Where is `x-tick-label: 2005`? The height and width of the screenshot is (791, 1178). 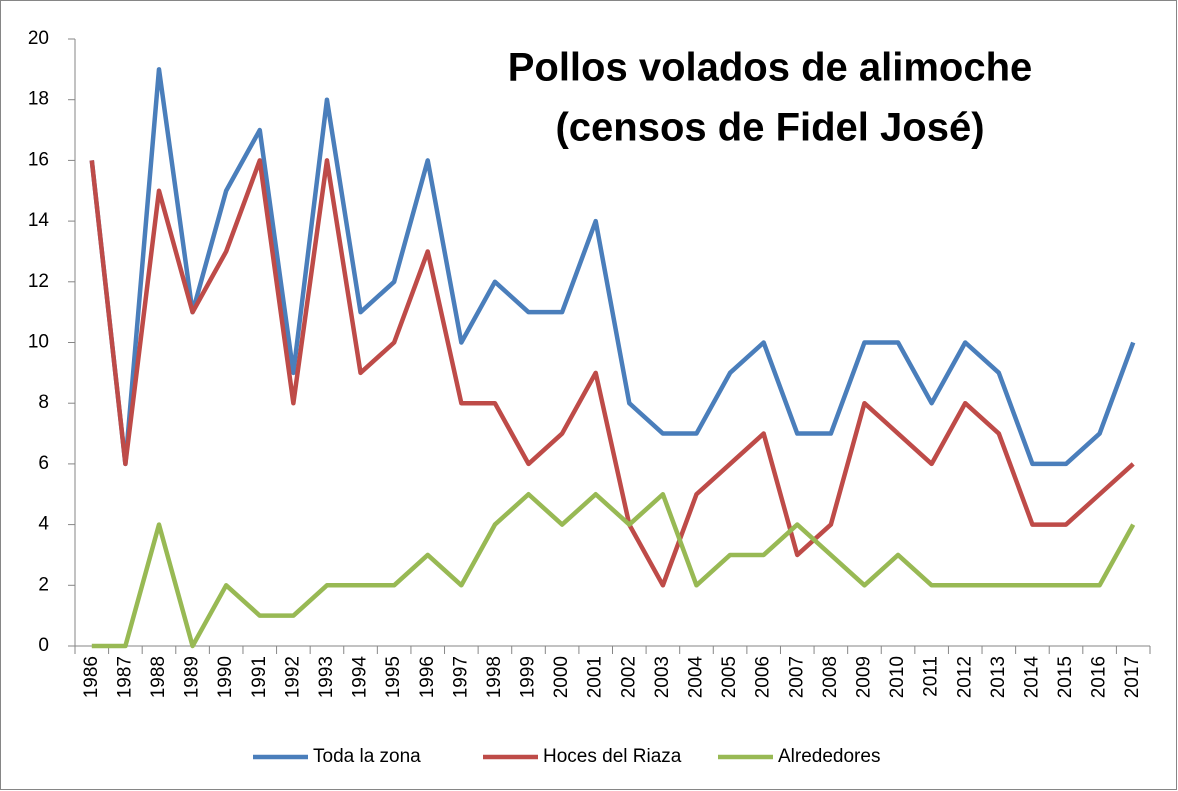 x-tick-label: 2005 is located at coordinates (729, 677).